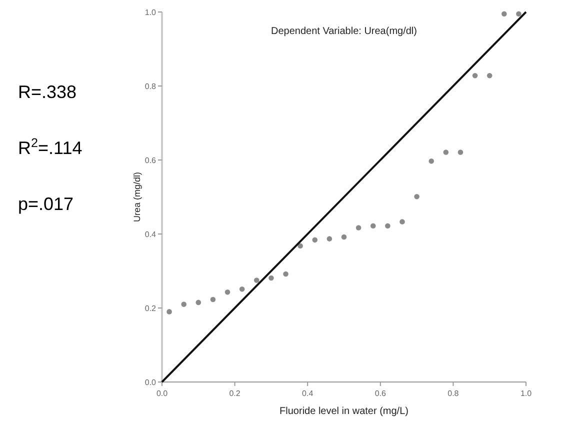 The image size is (574, 426). I want to click on x-tick-label: 0.2, so click(235, 393).